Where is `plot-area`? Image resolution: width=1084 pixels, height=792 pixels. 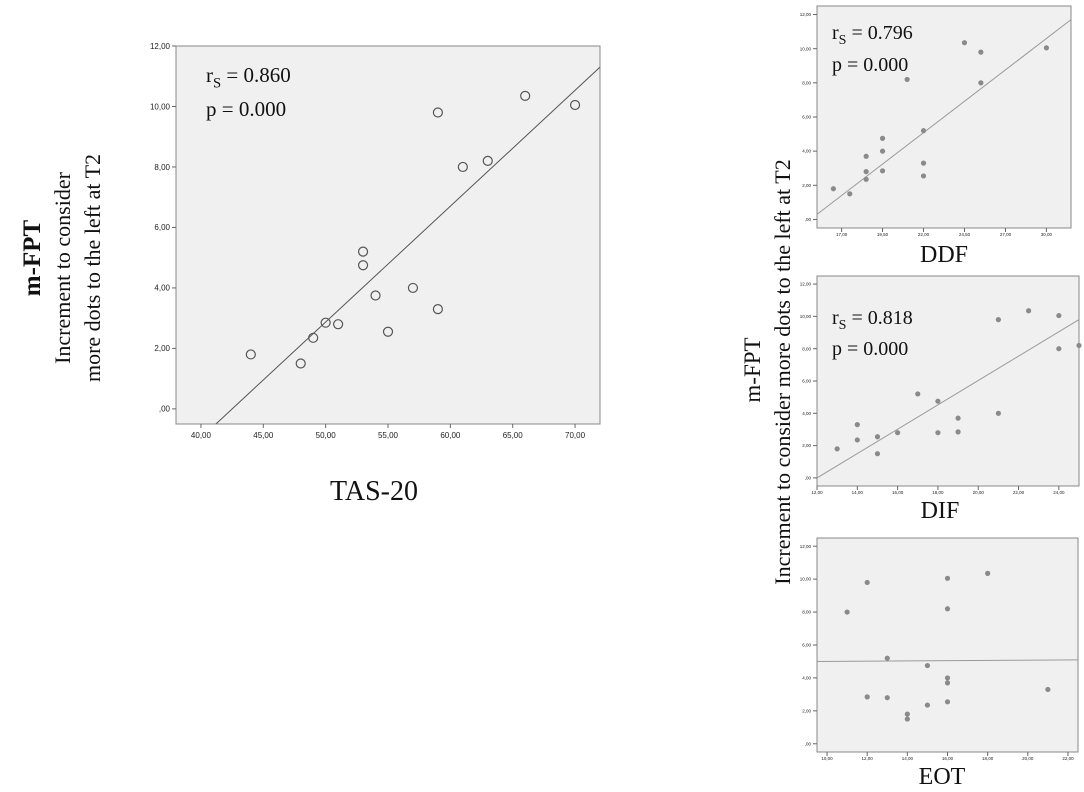
plot-area is located at coordinates (947, 645).